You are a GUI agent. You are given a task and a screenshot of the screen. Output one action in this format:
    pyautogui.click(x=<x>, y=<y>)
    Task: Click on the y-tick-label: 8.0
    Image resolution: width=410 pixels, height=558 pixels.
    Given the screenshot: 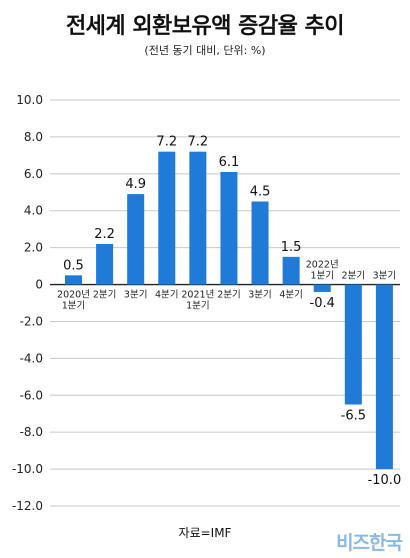 What is the action you would take?
    pyautogui.click(x=33, y=137)
    